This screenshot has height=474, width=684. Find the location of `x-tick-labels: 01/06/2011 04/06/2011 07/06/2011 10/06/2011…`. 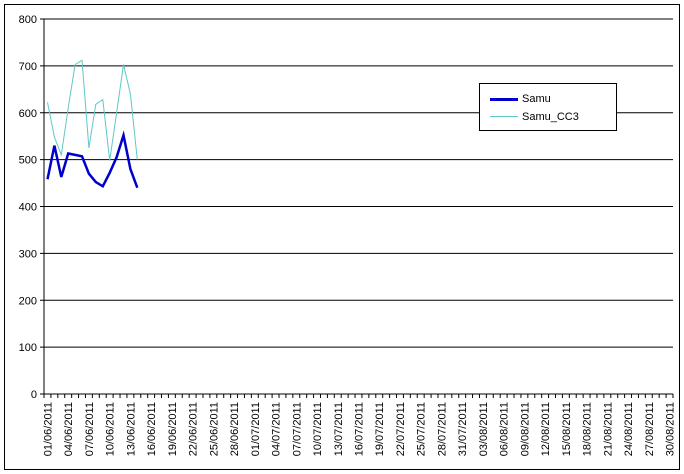

x-tick-labels: 01/06/2011 04/06/2011 07/06/2011 10/06/2011… is located at coordinates (359, 429).